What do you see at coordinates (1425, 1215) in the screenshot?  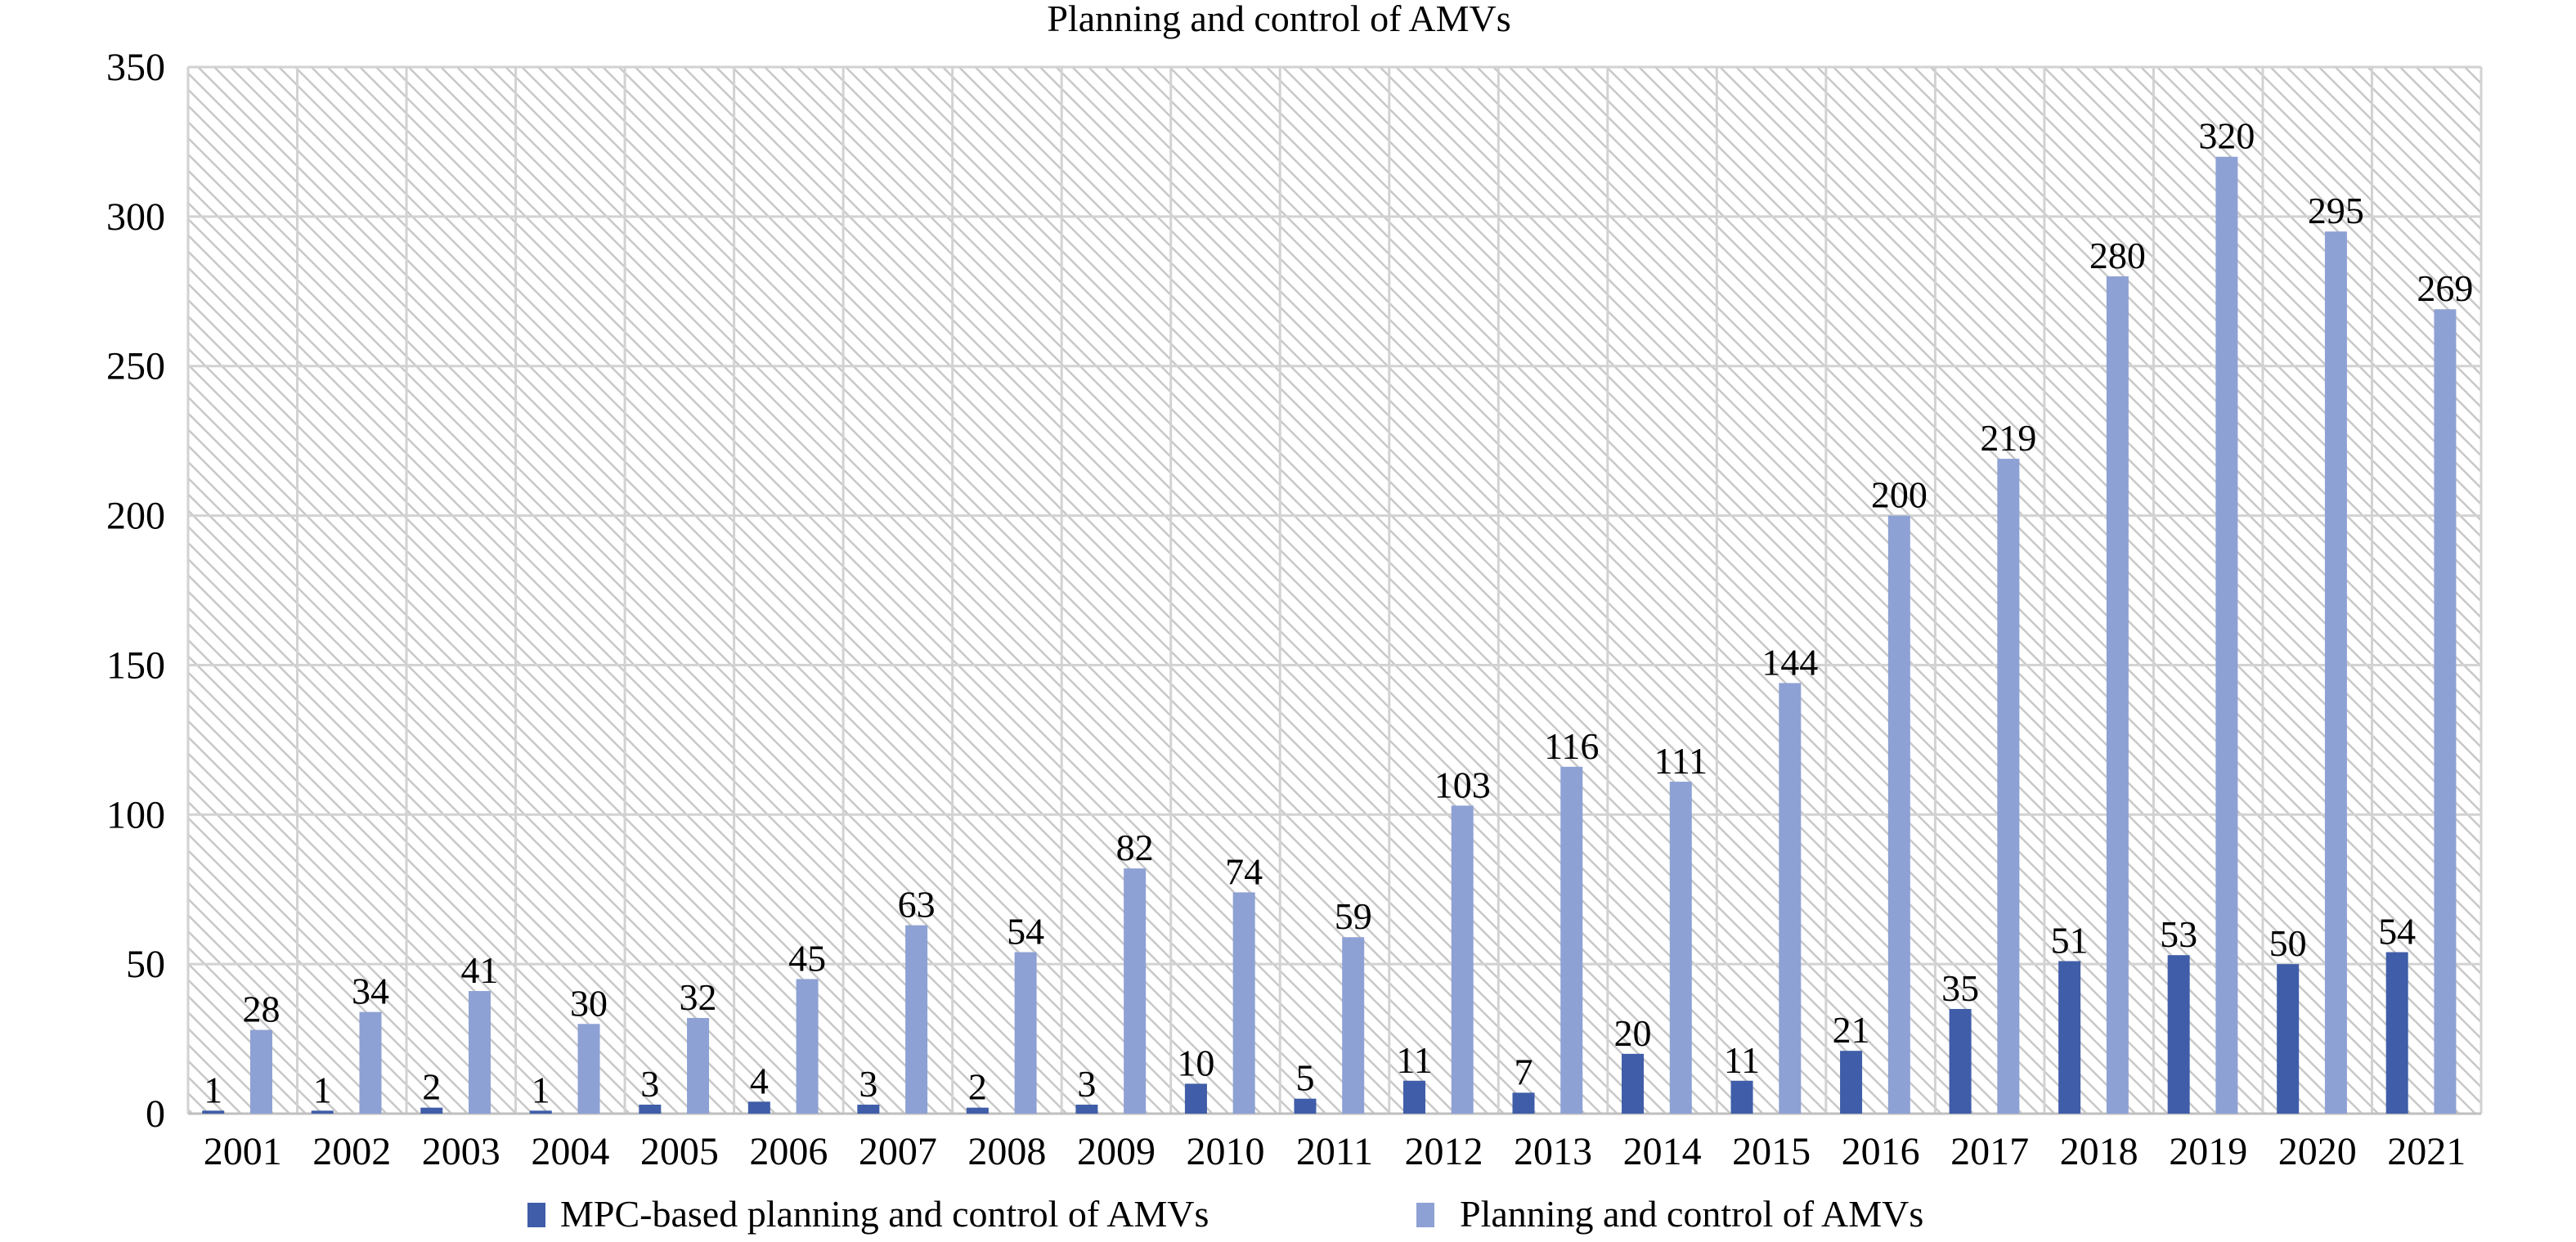 I see `legend-swatch-planning` at bounding box center [1425, 1215].